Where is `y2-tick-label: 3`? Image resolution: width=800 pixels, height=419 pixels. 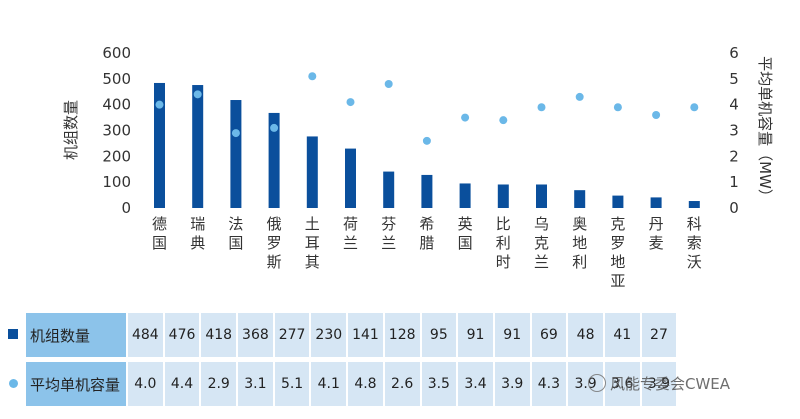
y2-tick-label: 3 is located at coordinates (734, 131).